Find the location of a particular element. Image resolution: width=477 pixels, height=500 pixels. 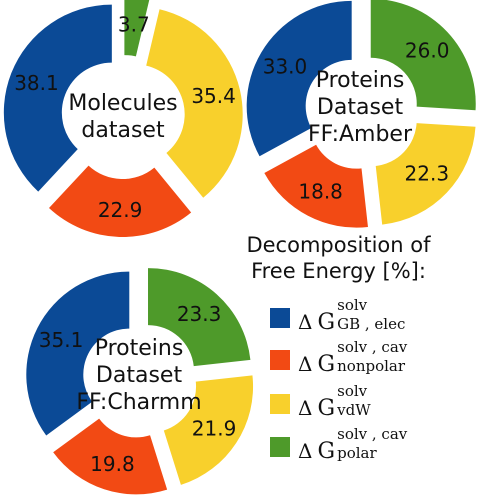

legend-title-line: Decomposition of is located at coordinates (338, 245).